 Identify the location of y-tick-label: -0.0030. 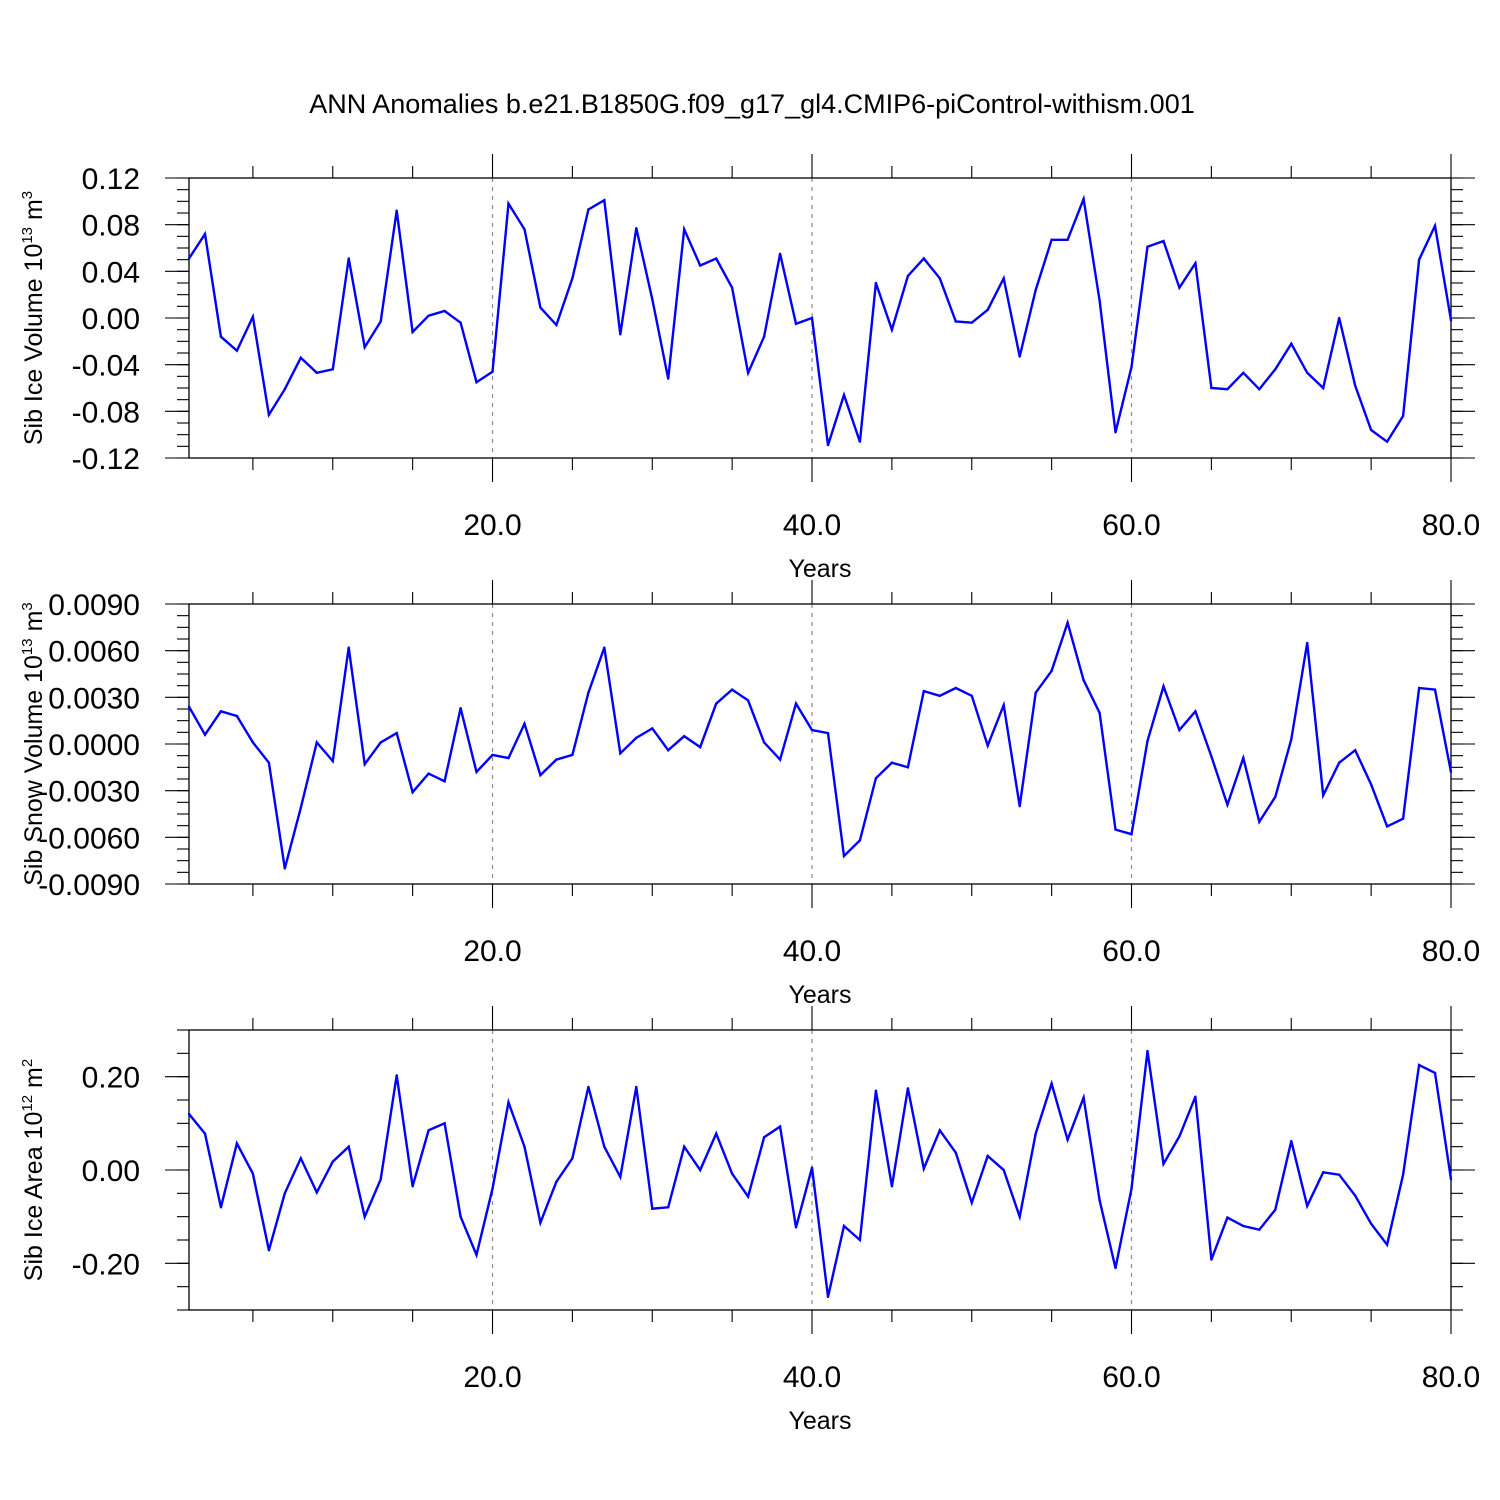
(89, 792).